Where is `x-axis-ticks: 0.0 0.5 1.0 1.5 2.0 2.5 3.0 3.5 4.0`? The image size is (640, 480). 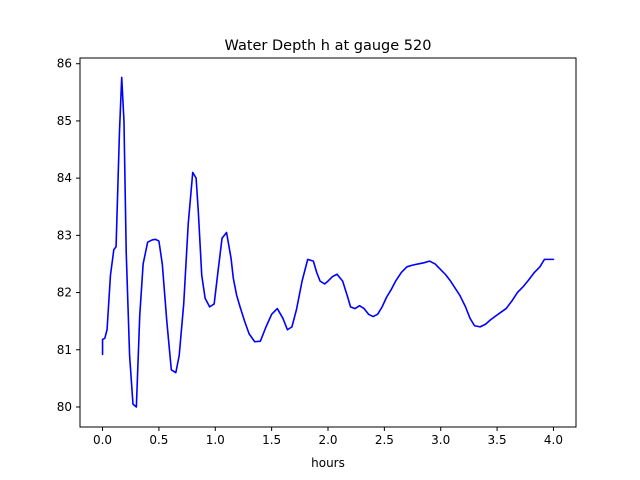
x-axis-ticks: 0.0 0.5 1.0 1.5 2.0 2.5 3.0 3.5 4.0 is located at coordinates (328, 437).